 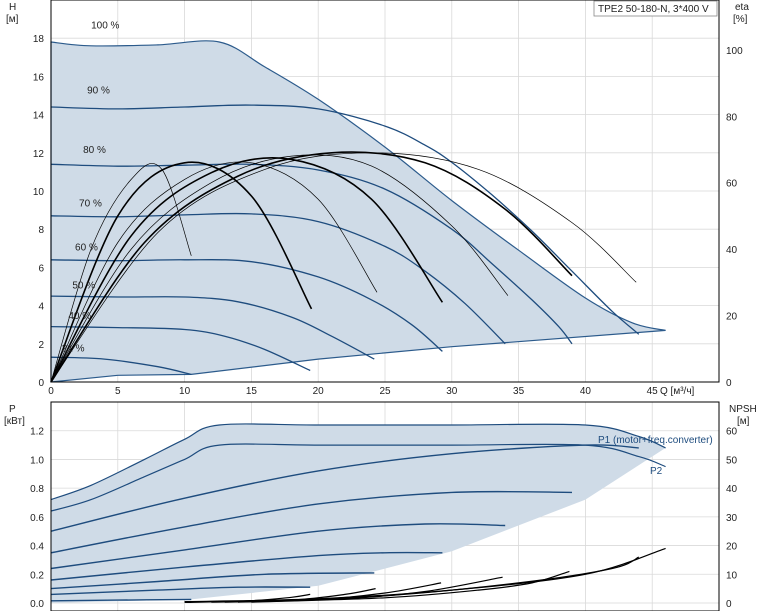 I want to click on speed-label: 90 %, so click(x=98, y=91).